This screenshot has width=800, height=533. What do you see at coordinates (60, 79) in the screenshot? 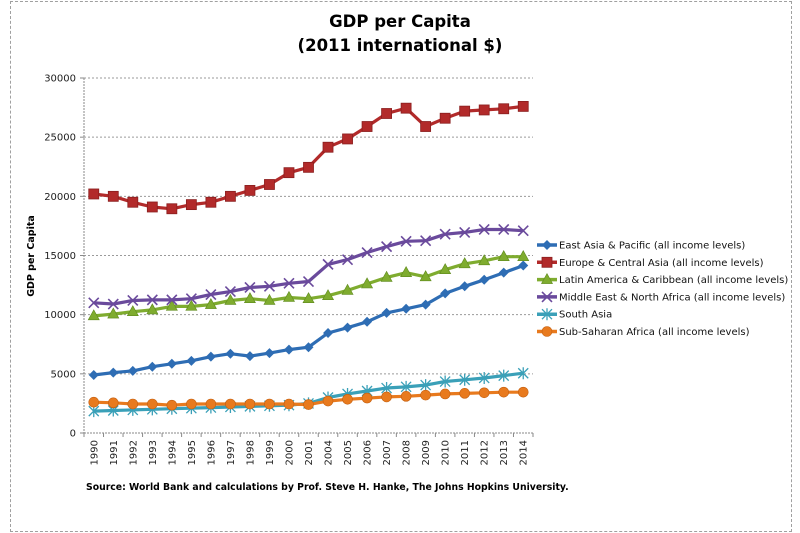
I see `y-tick-label: 30000` at bounding box center [60, 79].